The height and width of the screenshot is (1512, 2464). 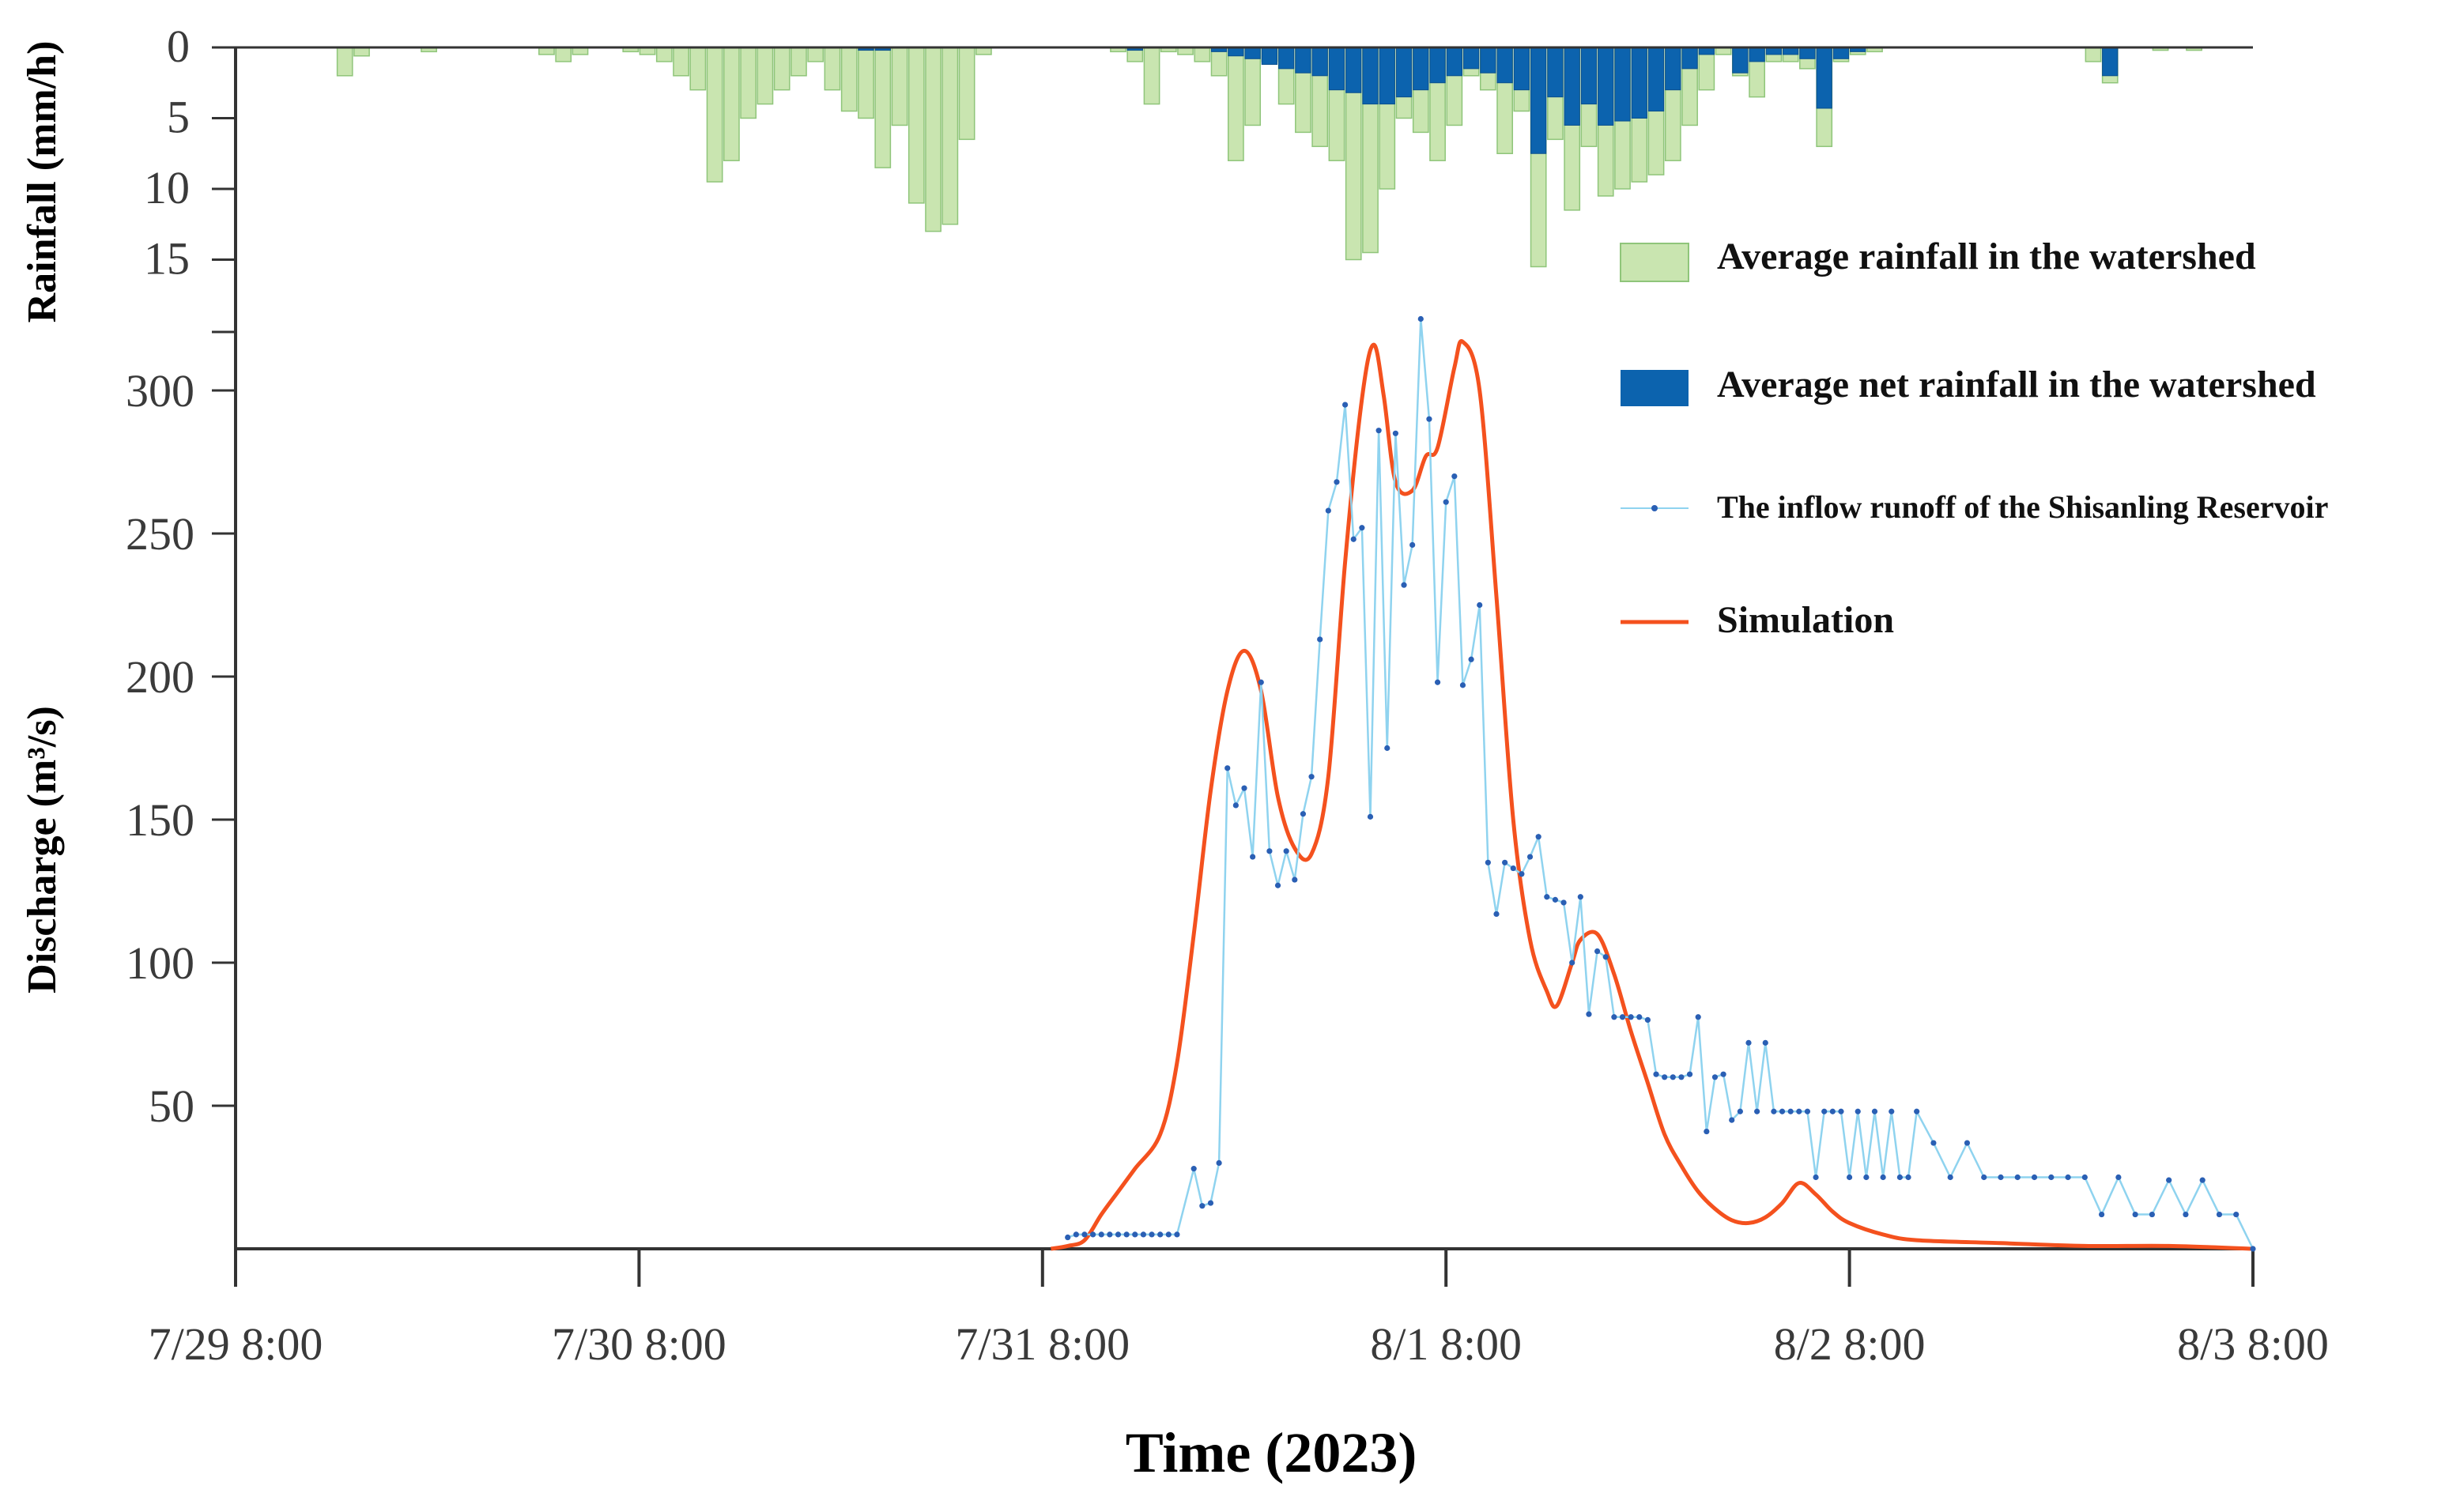 What do you see at coordinates (1655, 508) in the screenshot?
I see `legend-obs-marker` at bounding box center [1655, 508].